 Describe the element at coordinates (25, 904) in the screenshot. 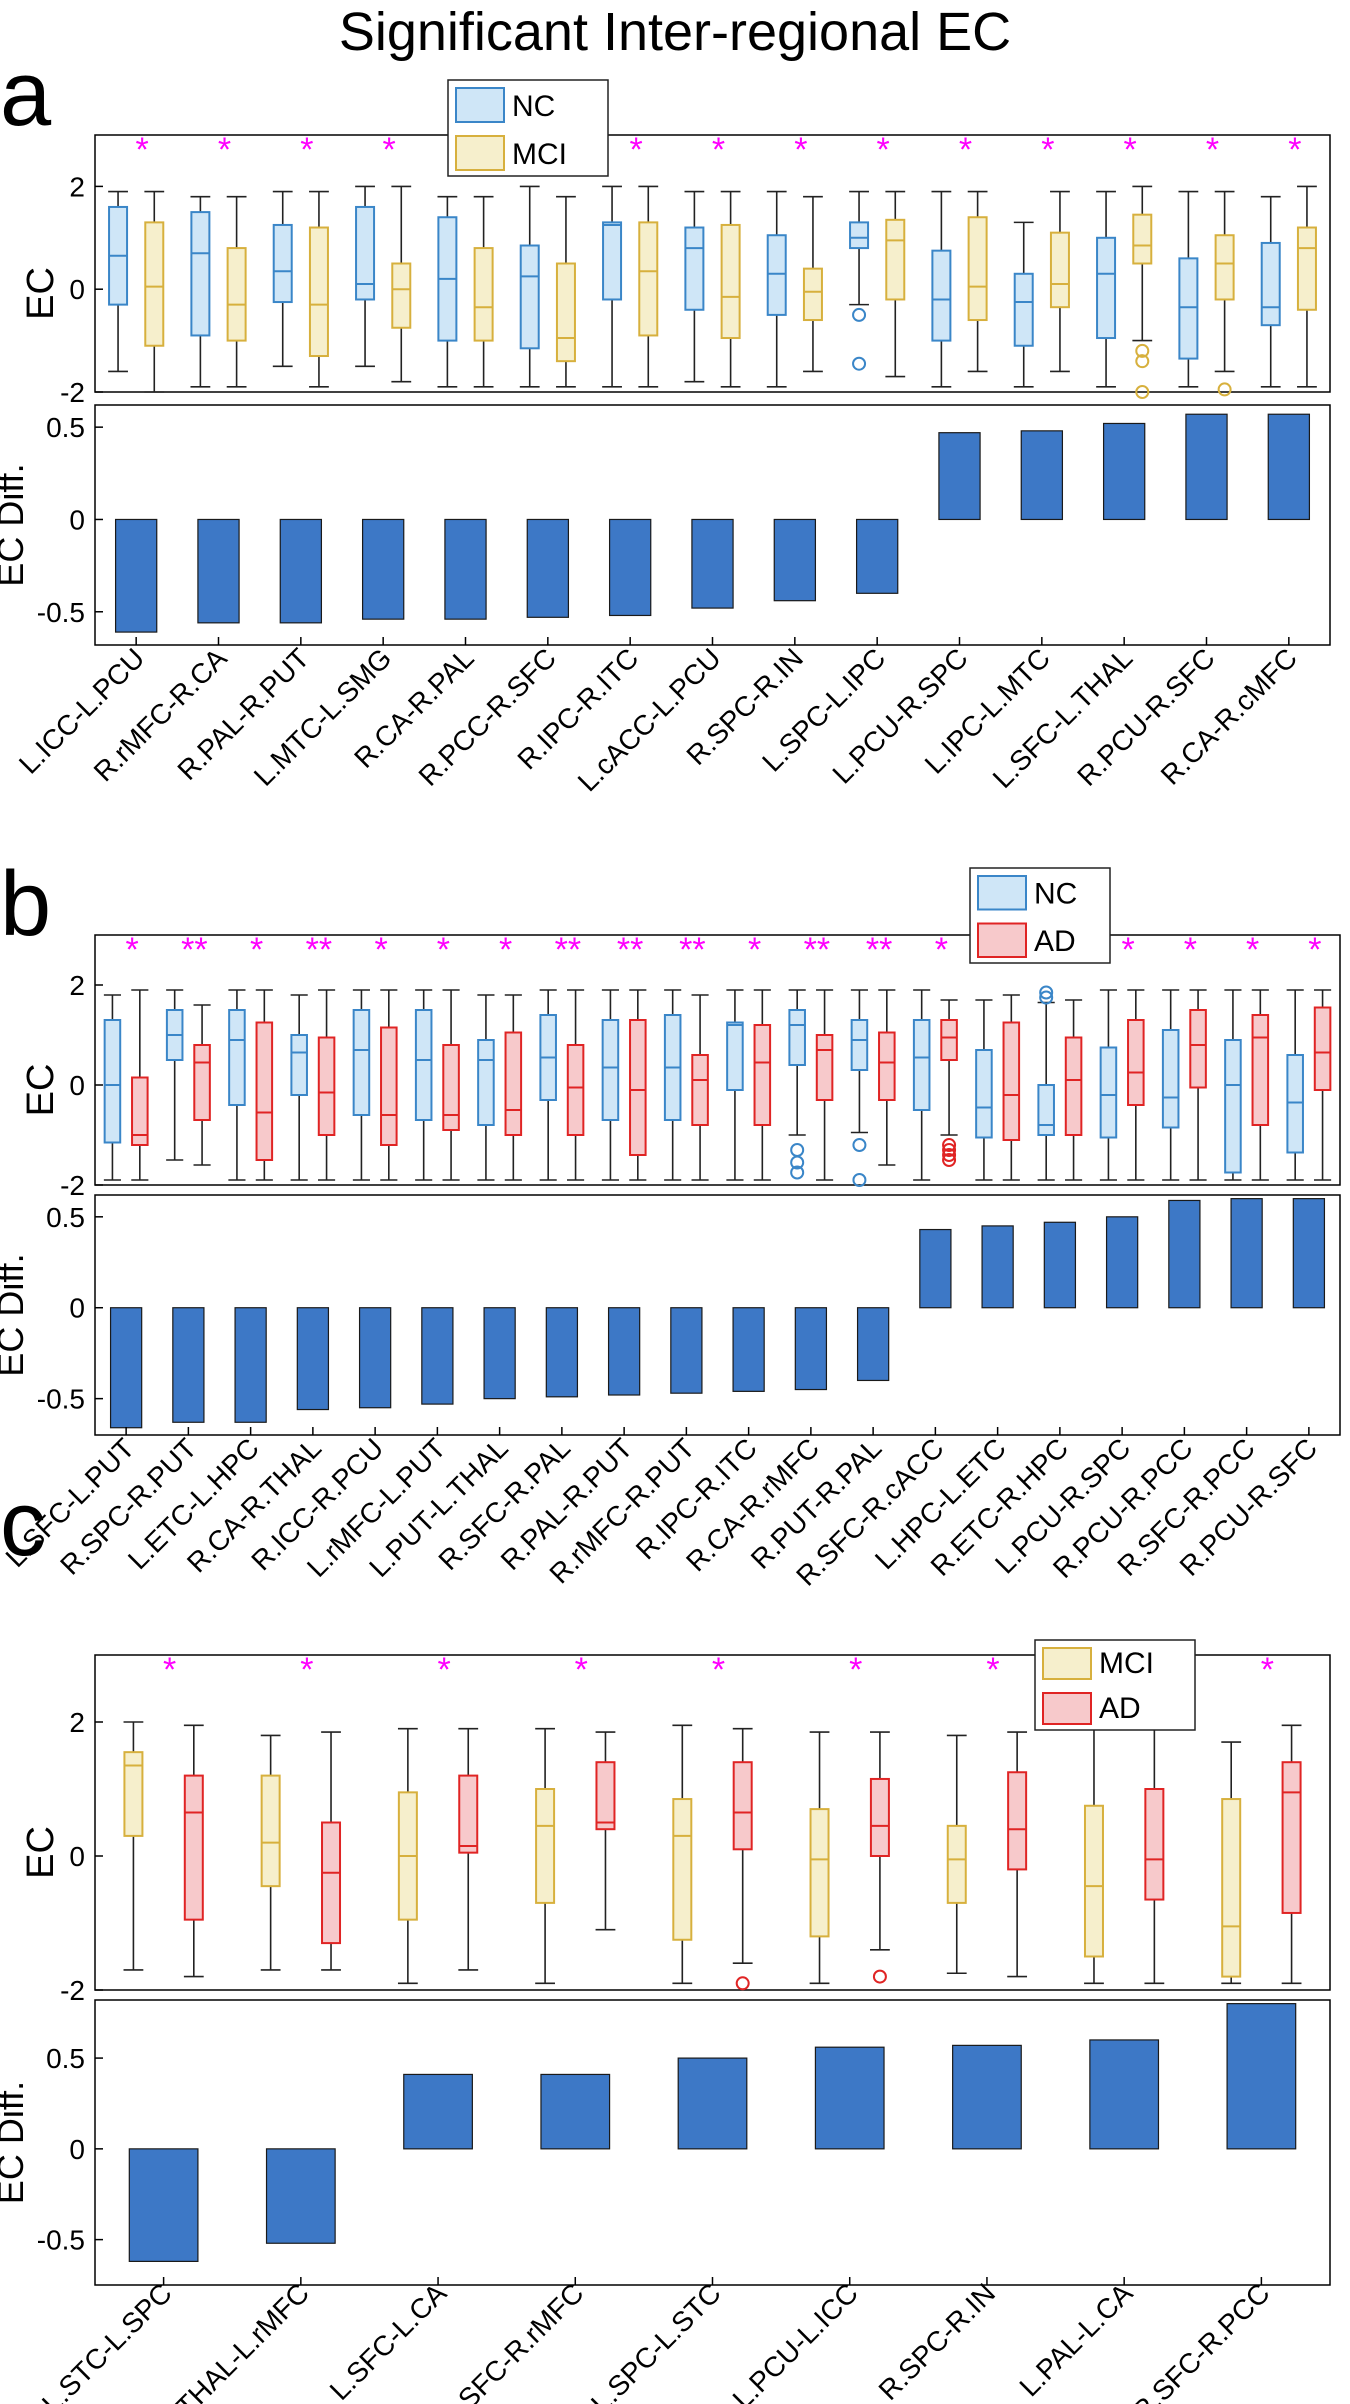

I see `panel-letter: b` at that location.